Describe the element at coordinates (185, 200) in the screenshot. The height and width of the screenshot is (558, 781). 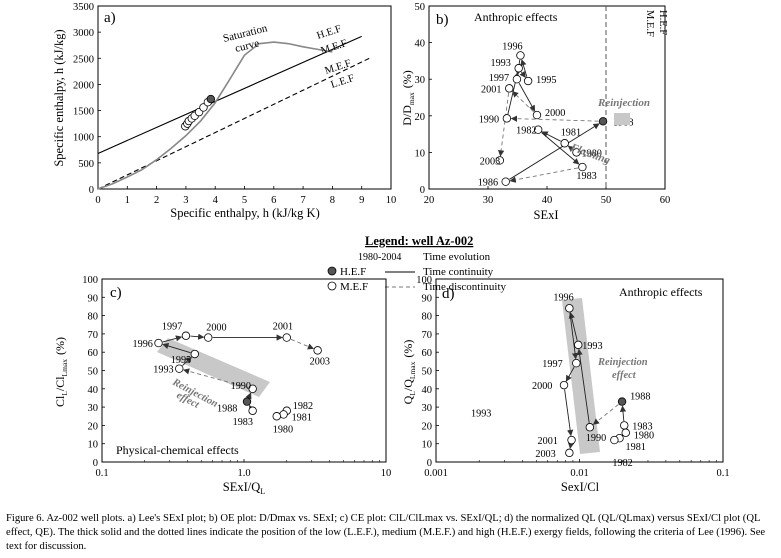
I see `x-tick-label: 3` at that location.